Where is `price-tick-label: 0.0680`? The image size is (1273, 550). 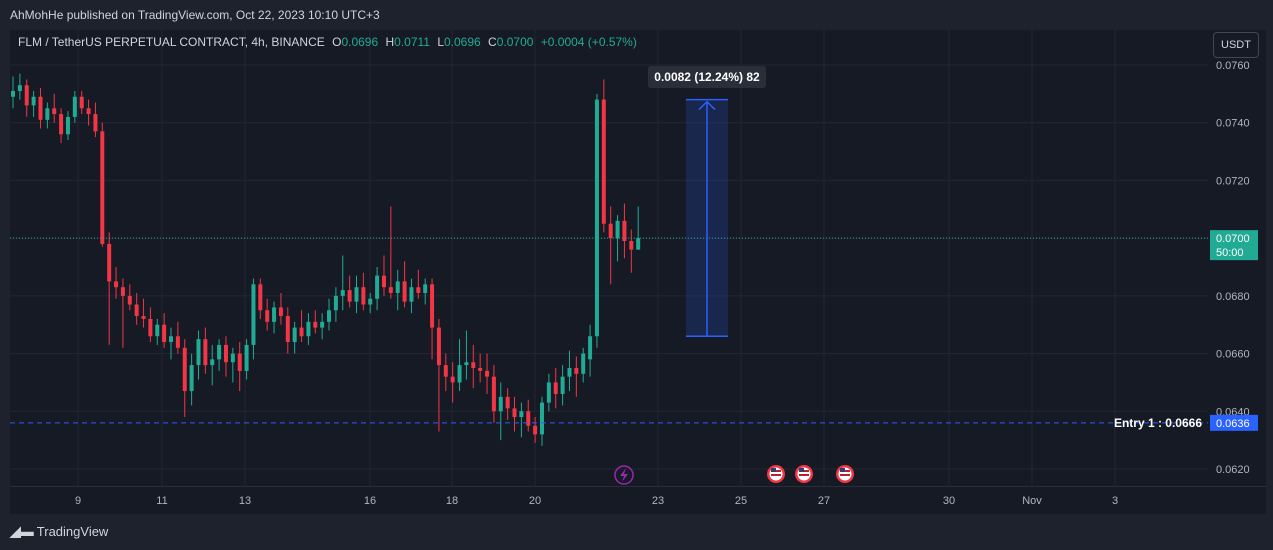
price-tick-label: 0.0680 is located at coordinates (1233, 297).